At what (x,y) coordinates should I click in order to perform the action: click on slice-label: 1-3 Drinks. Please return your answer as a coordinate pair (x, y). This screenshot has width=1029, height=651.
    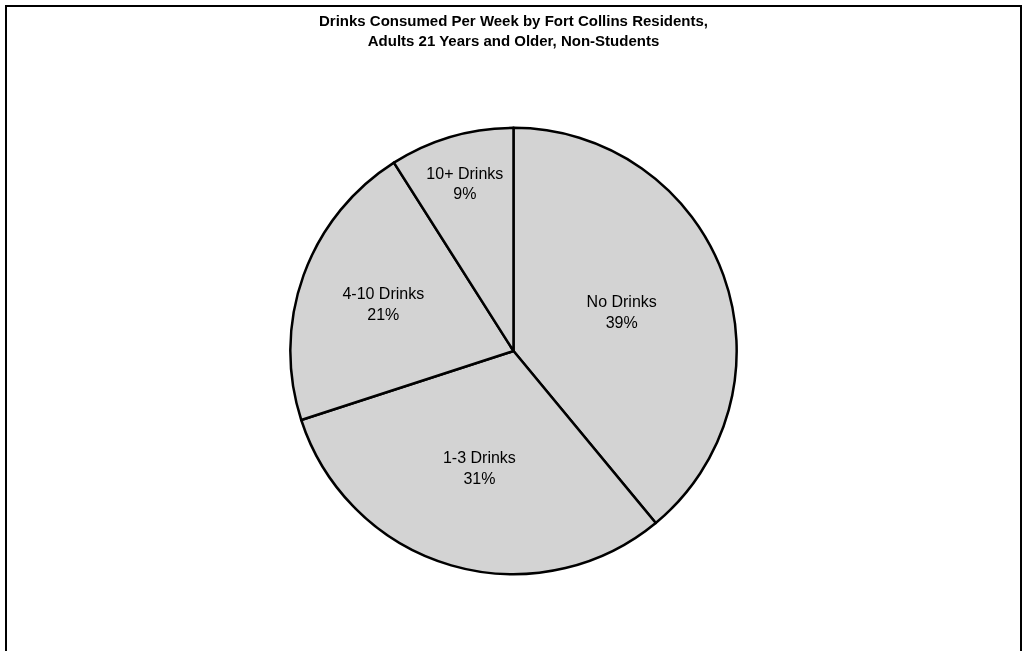
    Looking at the image, I should click on (479, 458).